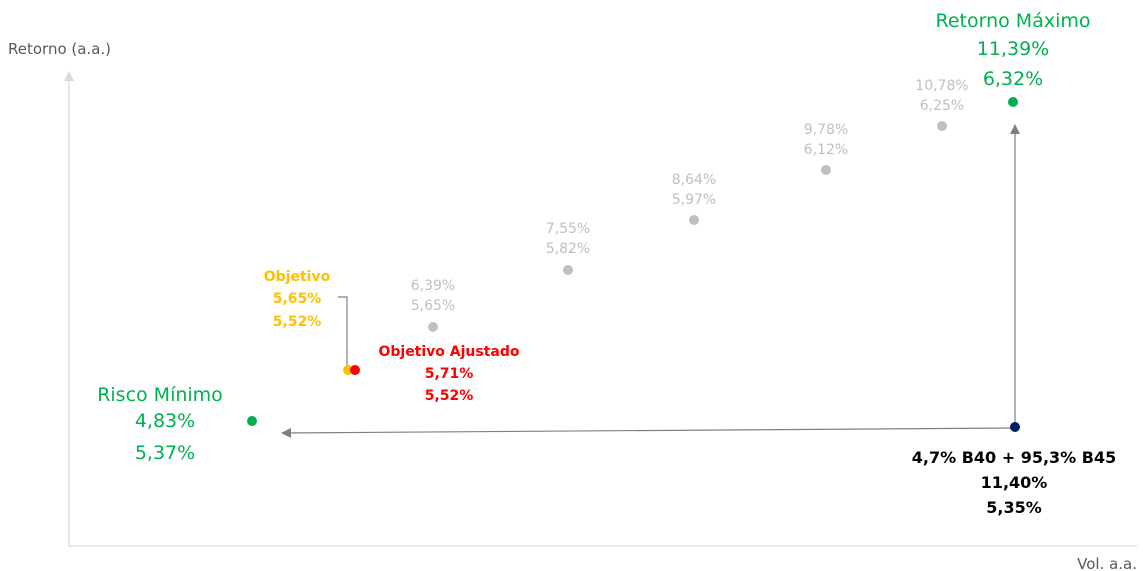  I want to click on risco-minimo-x-label: 4,83%, so click(165, 421).